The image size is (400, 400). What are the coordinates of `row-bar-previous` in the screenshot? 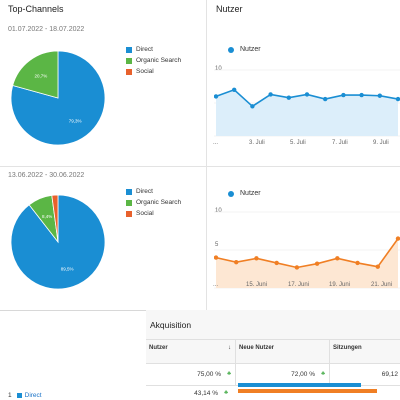 It's located at (308, 391).